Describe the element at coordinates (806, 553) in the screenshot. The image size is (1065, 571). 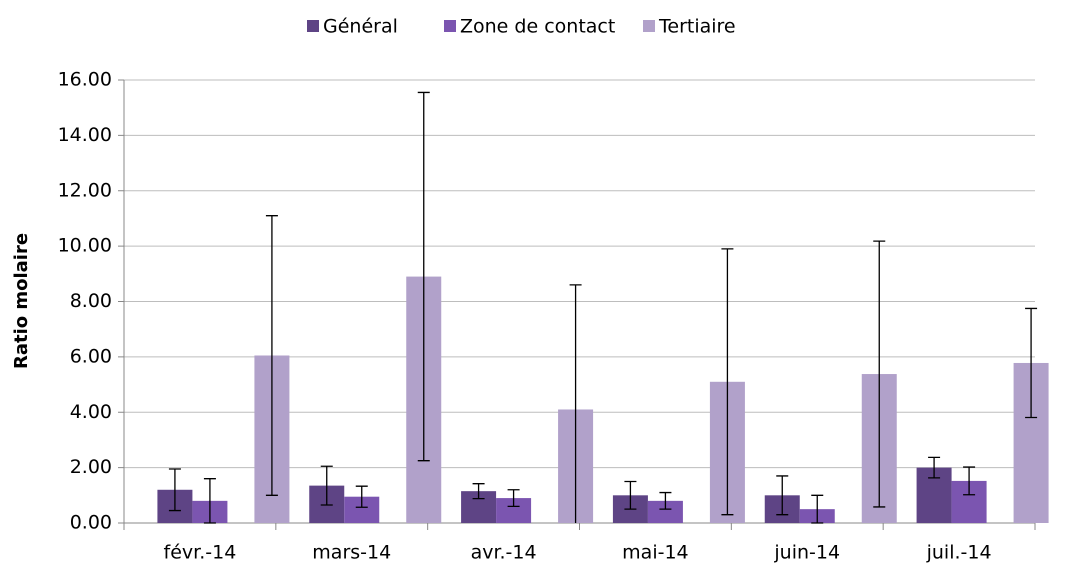
I see `x-tick-label: juin-14` at that location.